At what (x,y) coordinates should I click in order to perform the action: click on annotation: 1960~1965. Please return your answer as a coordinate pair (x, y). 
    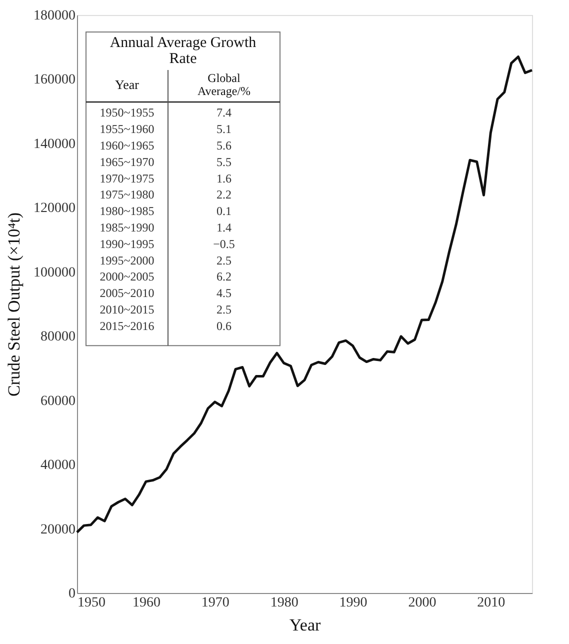
    Looking at the image, I should click on (127, 145).